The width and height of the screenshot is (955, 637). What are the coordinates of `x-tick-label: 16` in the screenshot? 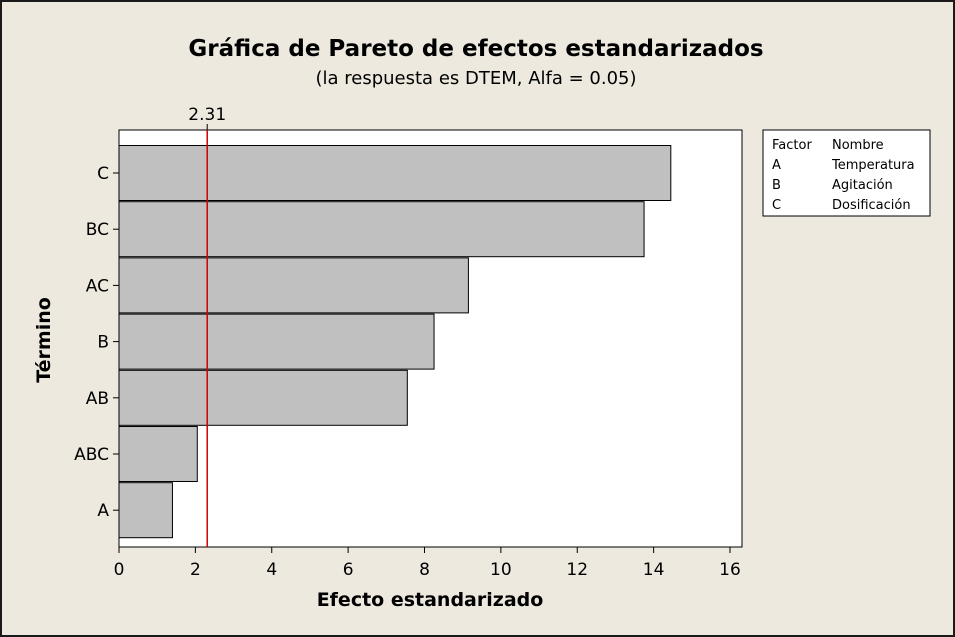 It's located at (730, 570).